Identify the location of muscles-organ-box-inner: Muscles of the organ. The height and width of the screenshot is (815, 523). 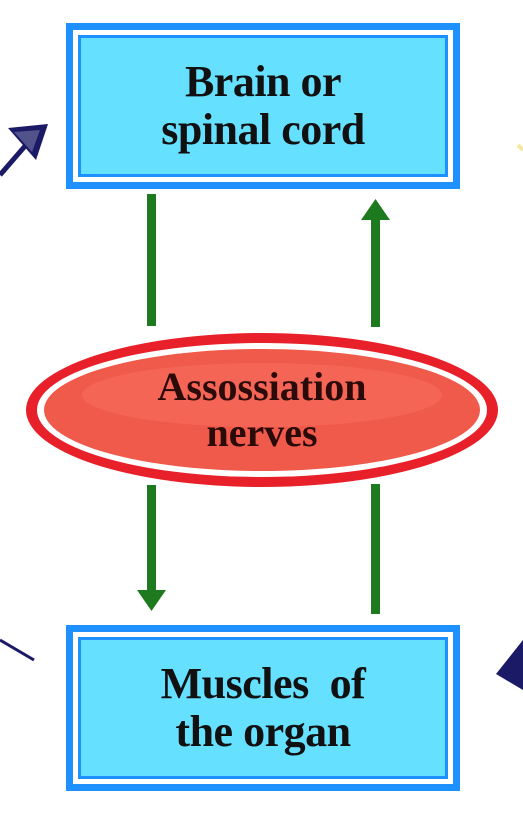
(263, 708).